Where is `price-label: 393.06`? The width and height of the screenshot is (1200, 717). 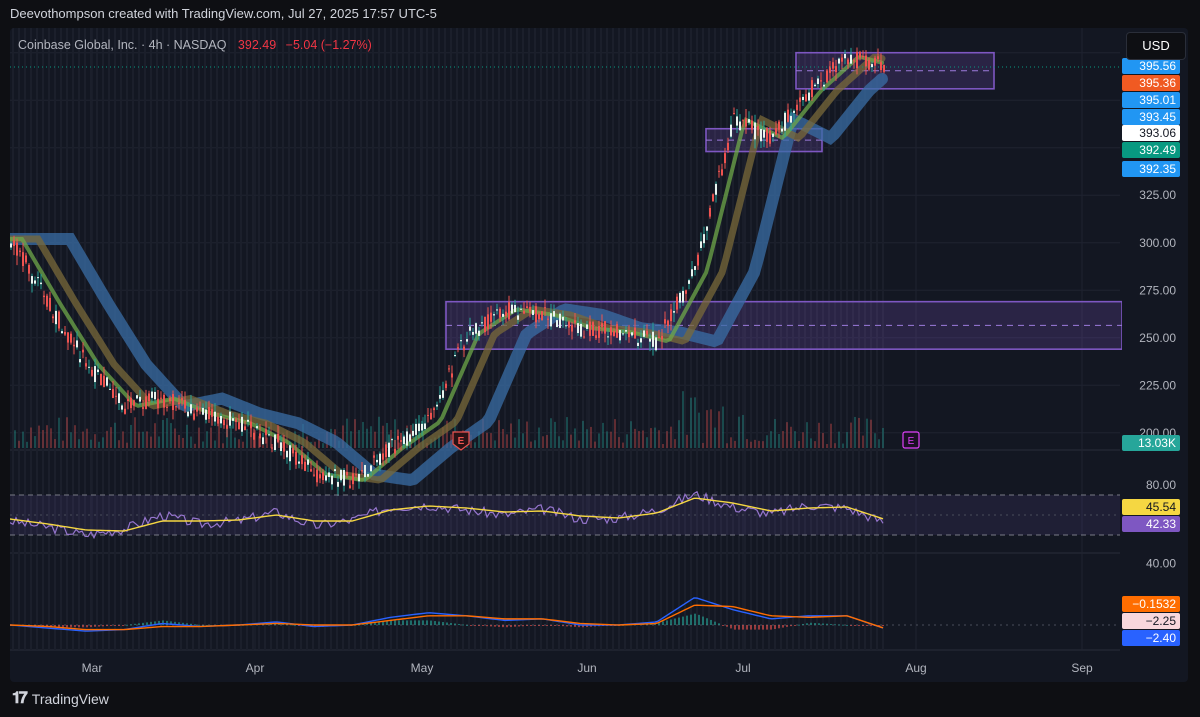
price-label: 393.06 is located at coordinates (1157, 133).